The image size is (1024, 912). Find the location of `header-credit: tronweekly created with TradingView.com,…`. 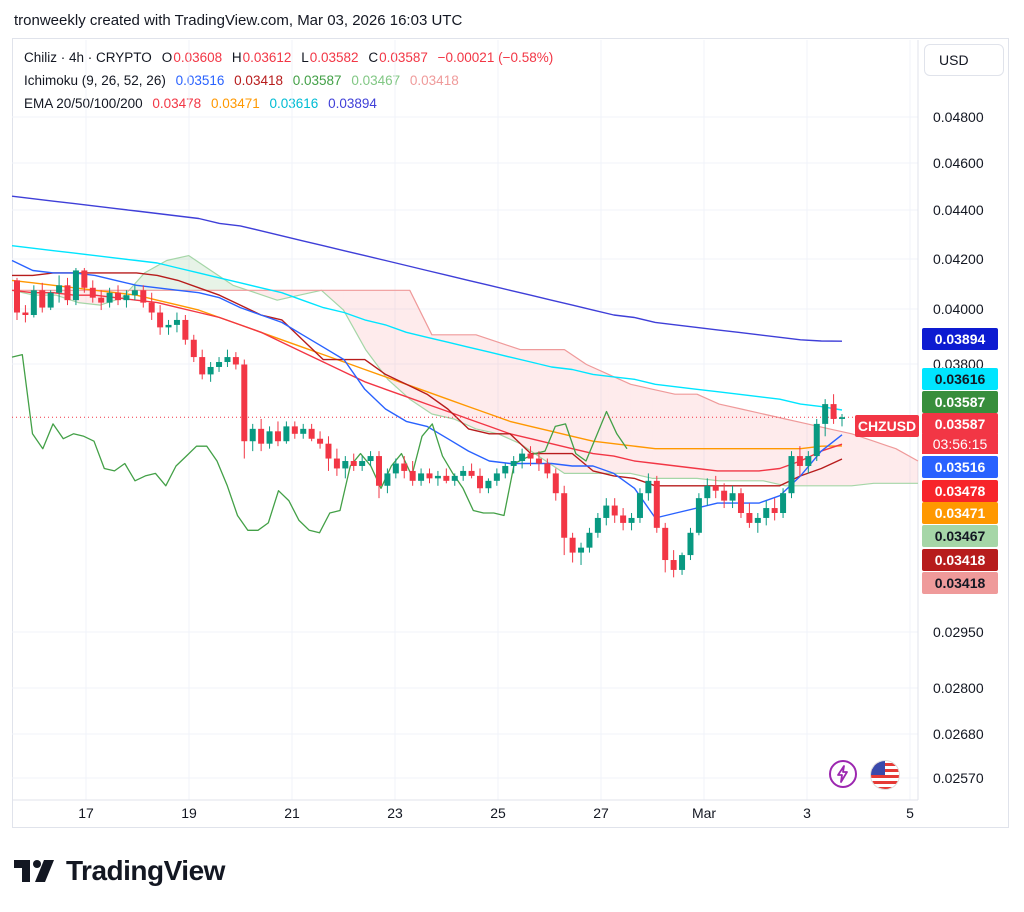

header-credit: tronweekly created with TradingView.com,… is located at coordinates (238, 20).